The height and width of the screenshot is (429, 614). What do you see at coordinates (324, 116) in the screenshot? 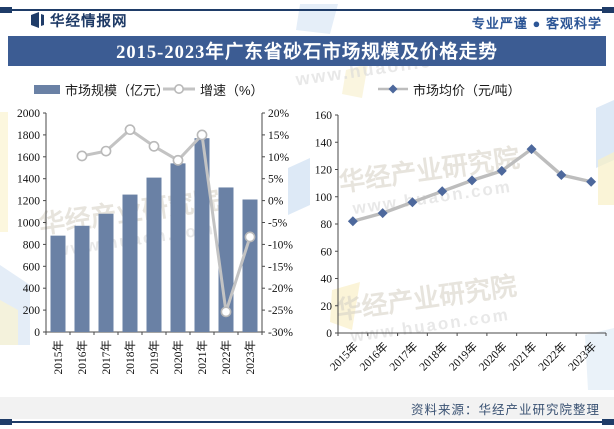
I see `svg-text: 160` at bounding box center [324, 116].